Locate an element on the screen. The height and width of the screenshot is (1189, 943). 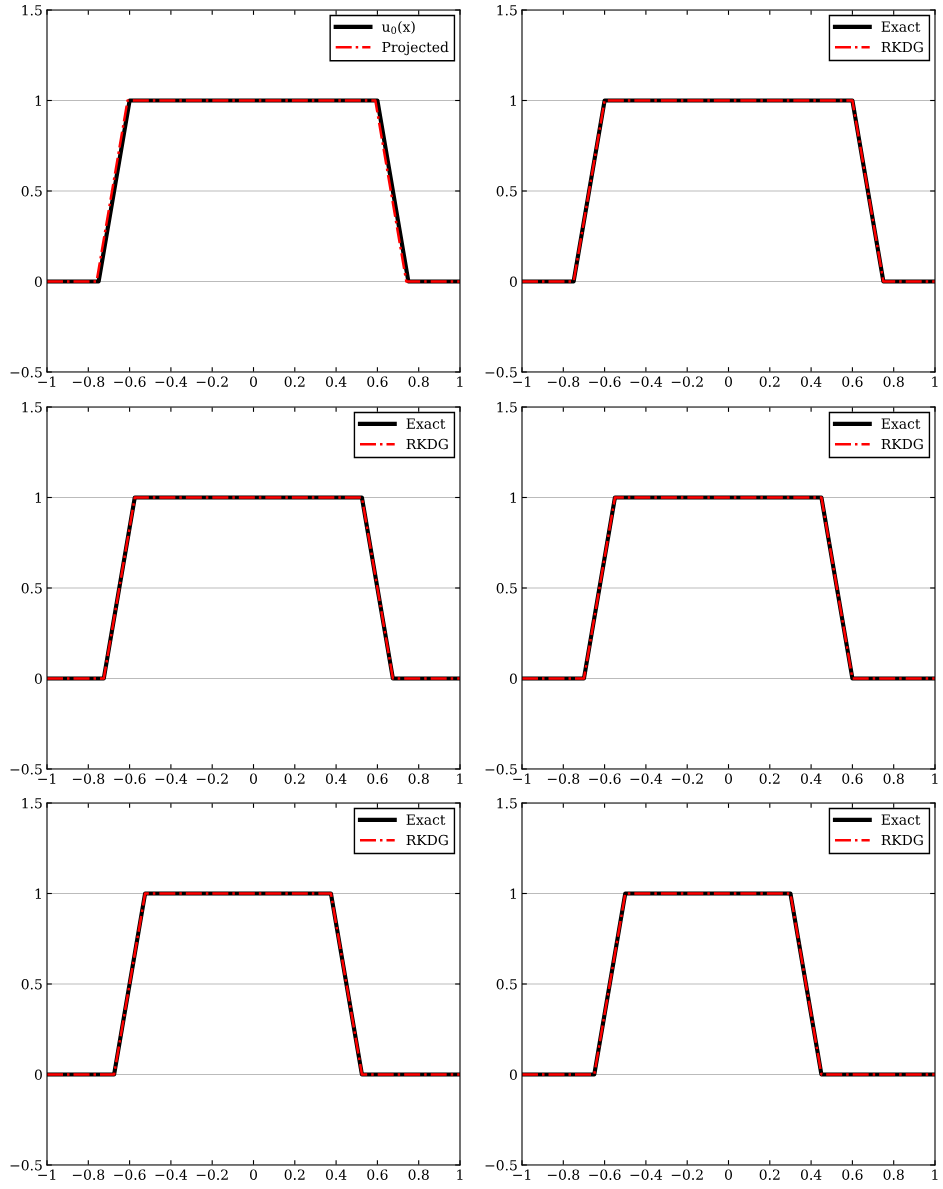
legend-label: u$_{0}$(x) is located at coordinates (398, 27).